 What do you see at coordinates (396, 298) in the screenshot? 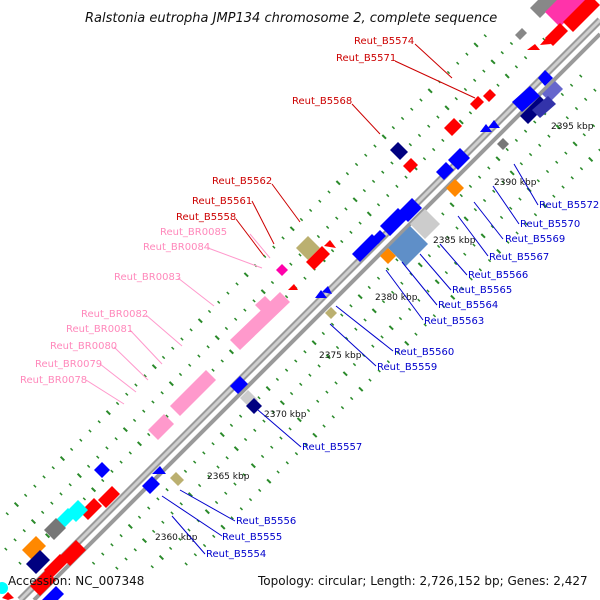
I see `kbp-label: 2380 kbp` at bounding box center [396, 298].